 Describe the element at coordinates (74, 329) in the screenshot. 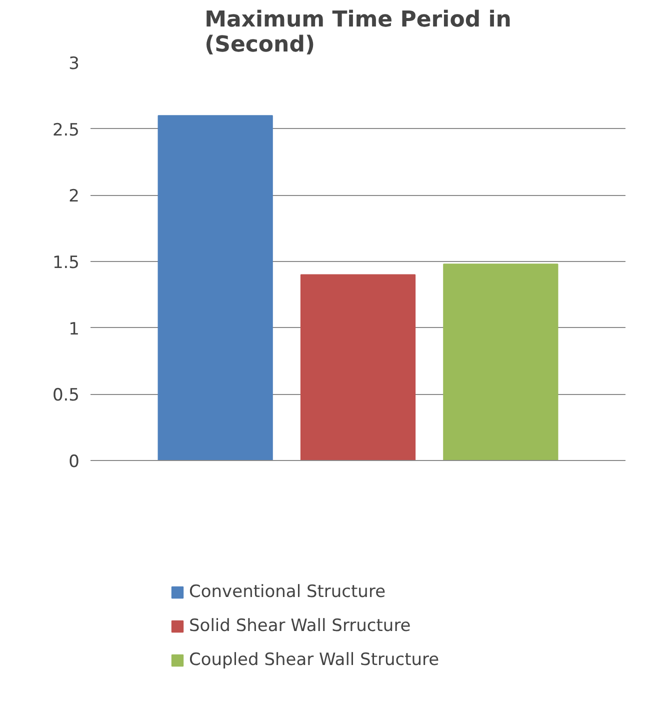

I see `y-tick-label: 1` at that location.